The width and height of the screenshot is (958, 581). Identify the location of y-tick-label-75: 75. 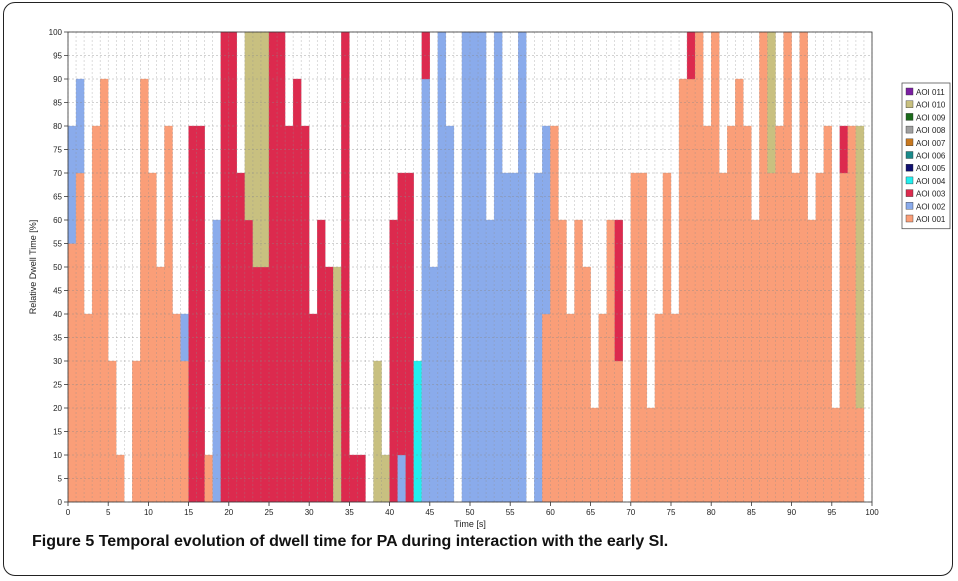
(57, 150).